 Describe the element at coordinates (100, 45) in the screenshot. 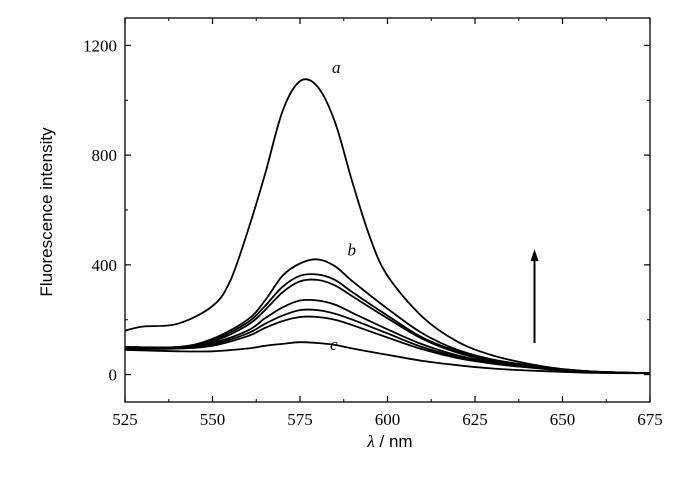

I see `y-tick-label: 1200` at that location.